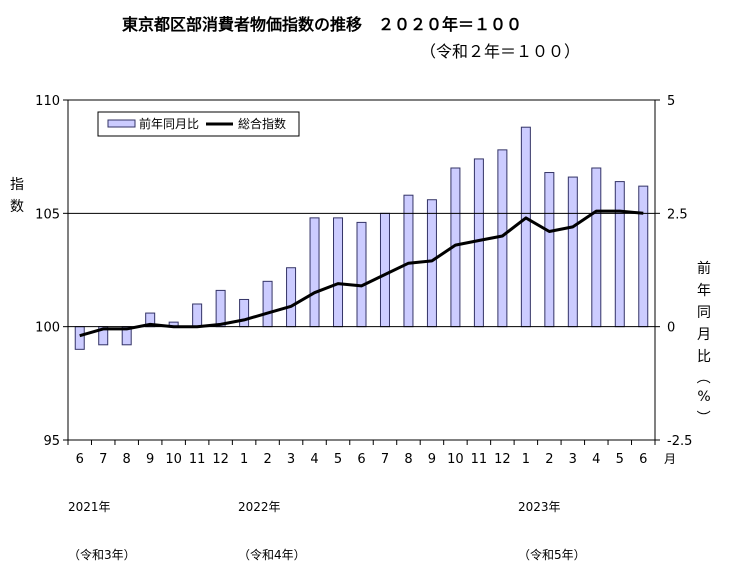  I want to click on era-2023: （令和5年）, so click(552, 555).